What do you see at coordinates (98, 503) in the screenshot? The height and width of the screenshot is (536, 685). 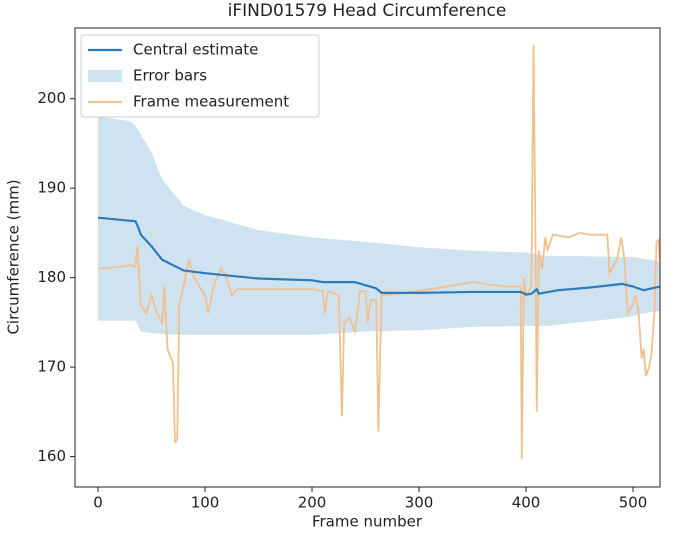 I see `x-tick-label: 0` at bounding box center [98, 503].